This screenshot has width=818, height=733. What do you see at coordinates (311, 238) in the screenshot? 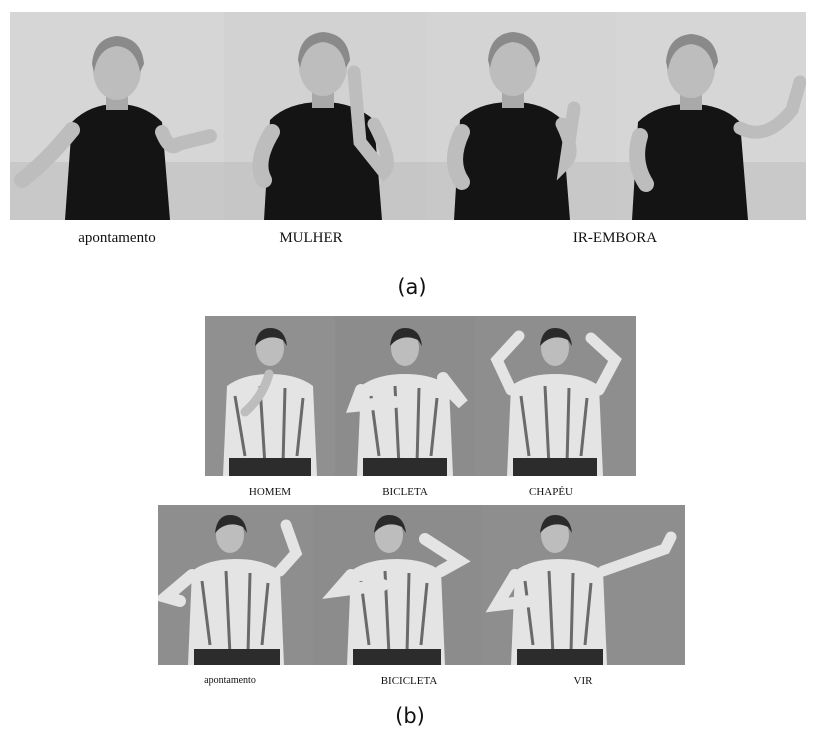
I see `panel-a-caption-2: MULHER` at bounding box center [311, 238].